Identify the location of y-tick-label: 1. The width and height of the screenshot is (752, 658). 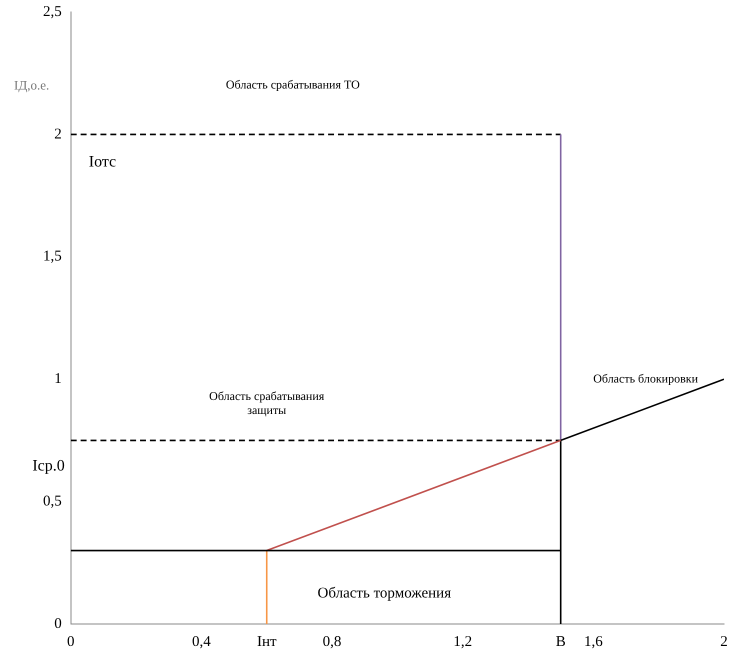
(58, 379).